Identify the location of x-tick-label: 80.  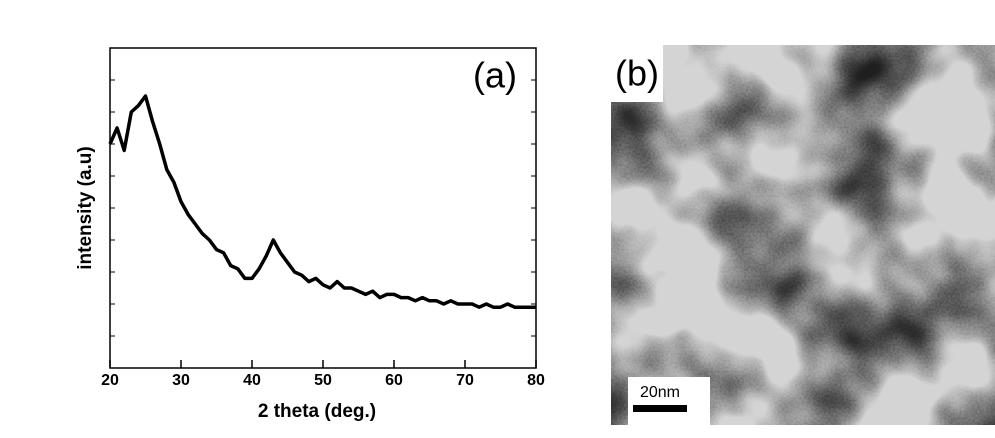
(536, 380).